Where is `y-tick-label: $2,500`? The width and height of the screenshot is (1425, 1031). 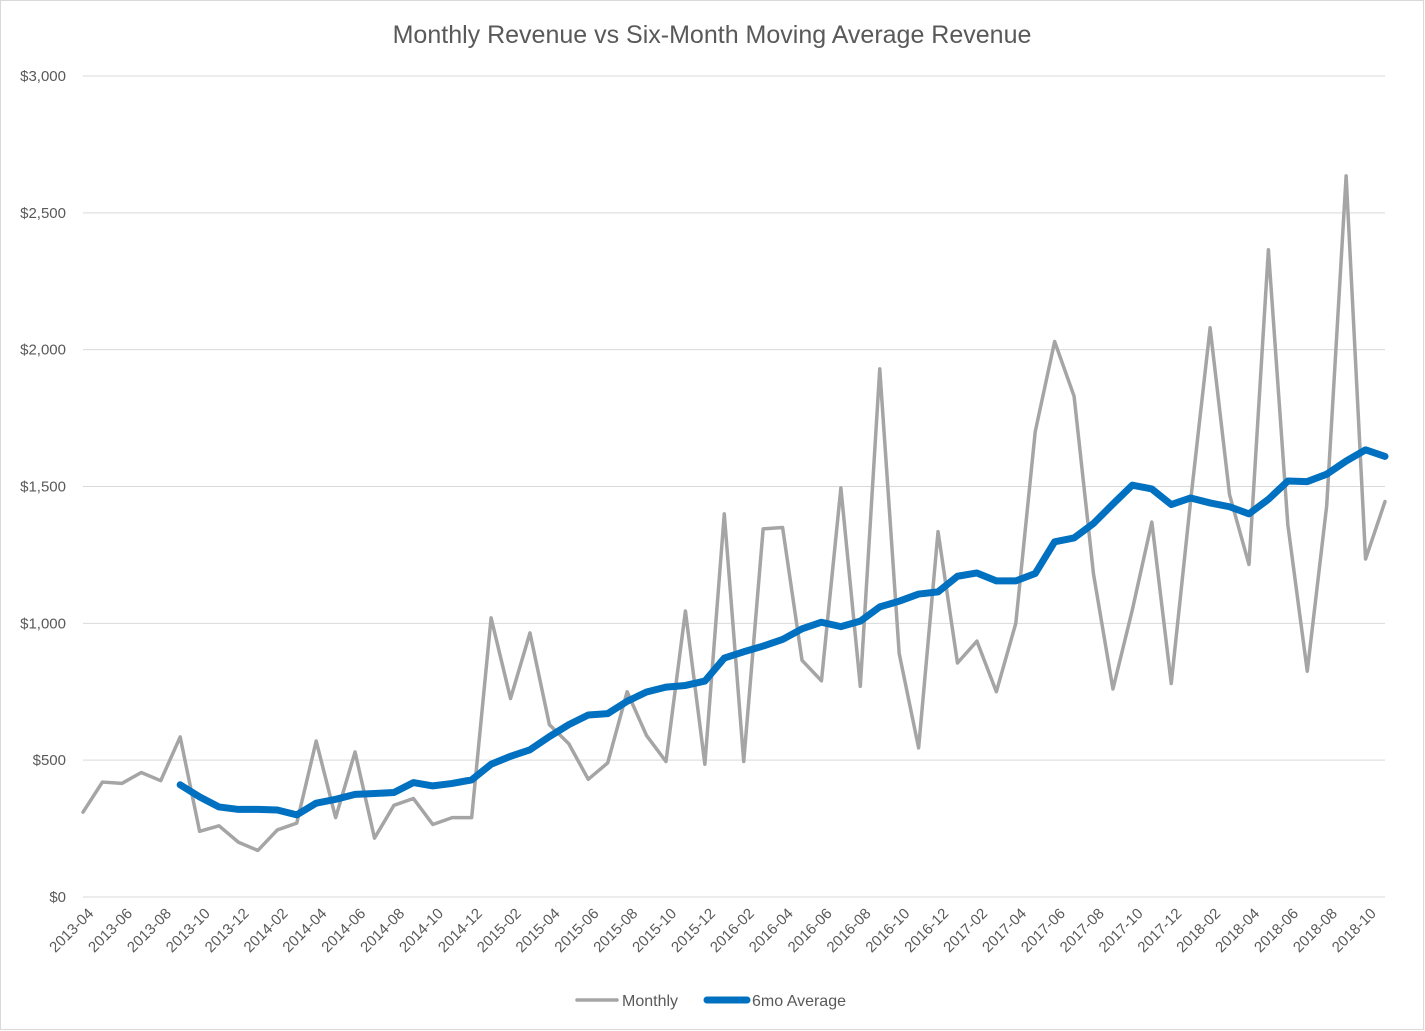 y-tick-label: $2,500 is located at coordinates (43, 213).